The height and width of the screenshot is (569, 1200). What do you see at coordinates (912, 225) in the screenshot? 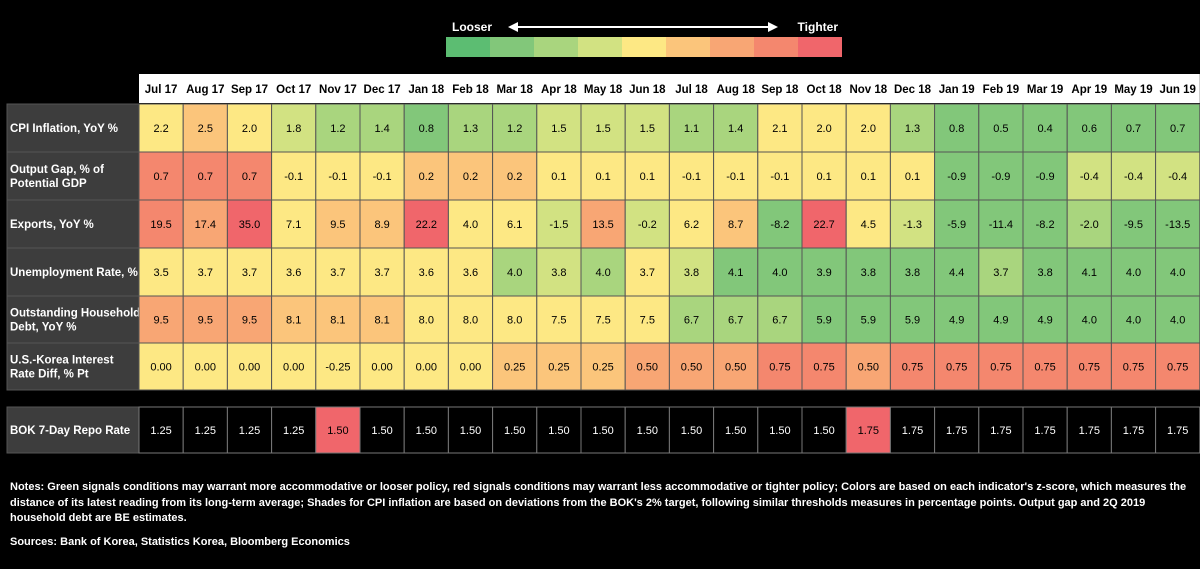
I see `cell-value: -1.3` at bounding box center [912, 225].